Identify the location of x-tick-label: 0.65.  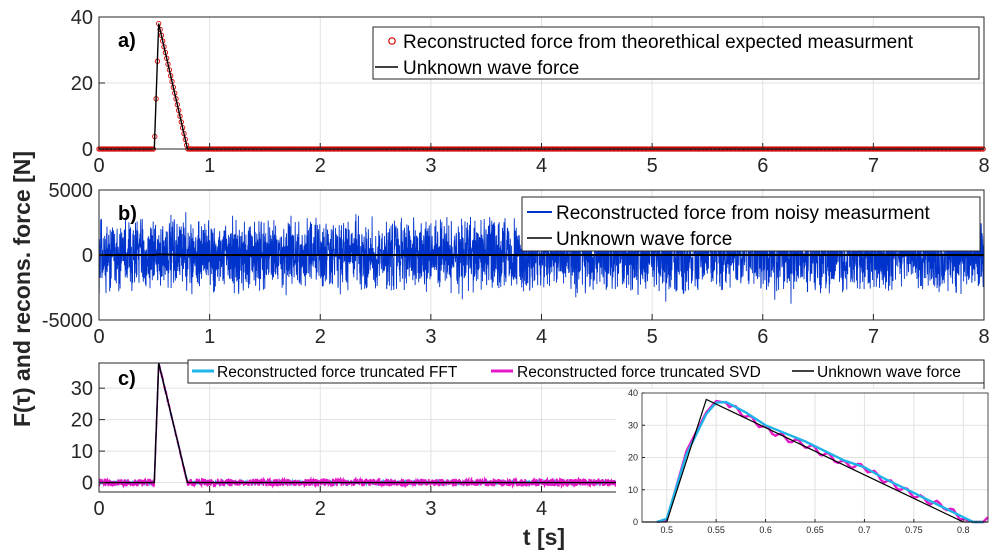
(815, 530).